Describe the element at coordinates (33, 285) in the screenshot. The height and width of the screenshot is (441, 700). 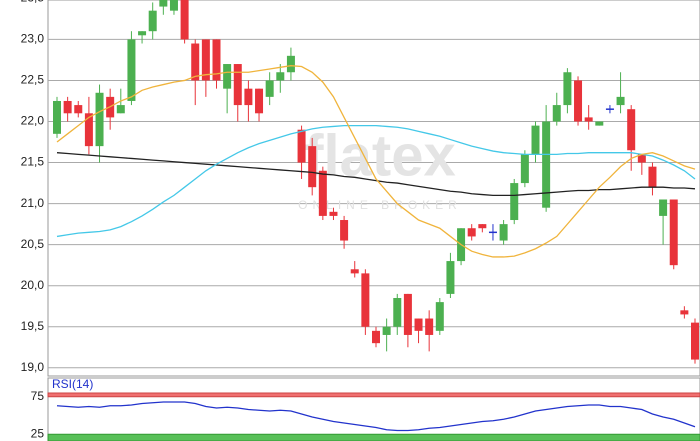
I see `y-tick-label: 20,0` at that location.